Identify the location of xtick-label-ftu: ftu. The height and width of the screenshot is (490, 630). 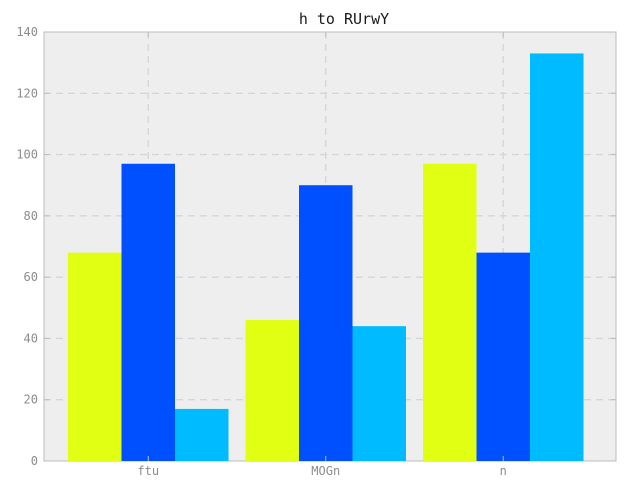
(148, 471).